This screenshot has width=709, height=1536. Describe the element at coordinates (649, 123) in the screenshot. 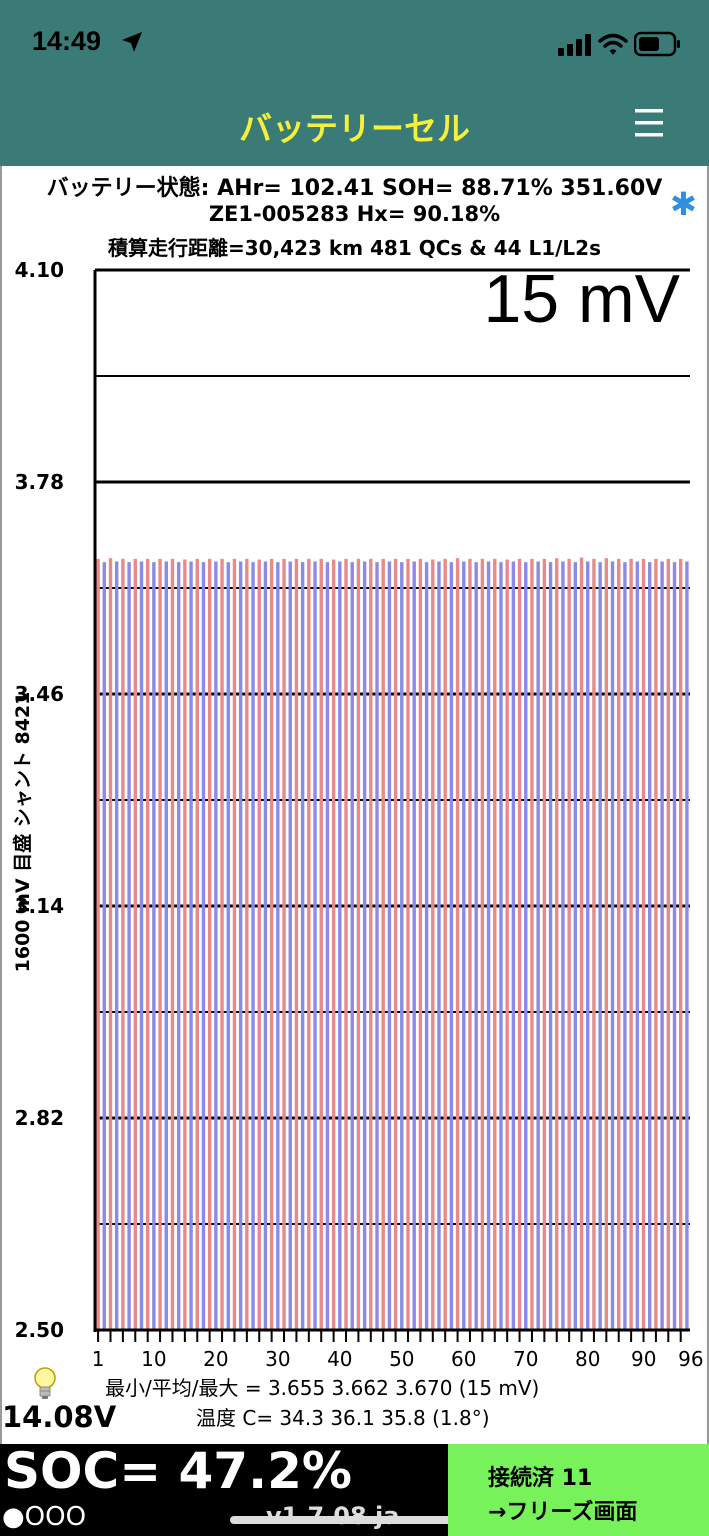

I see `menu-icon` at that location.